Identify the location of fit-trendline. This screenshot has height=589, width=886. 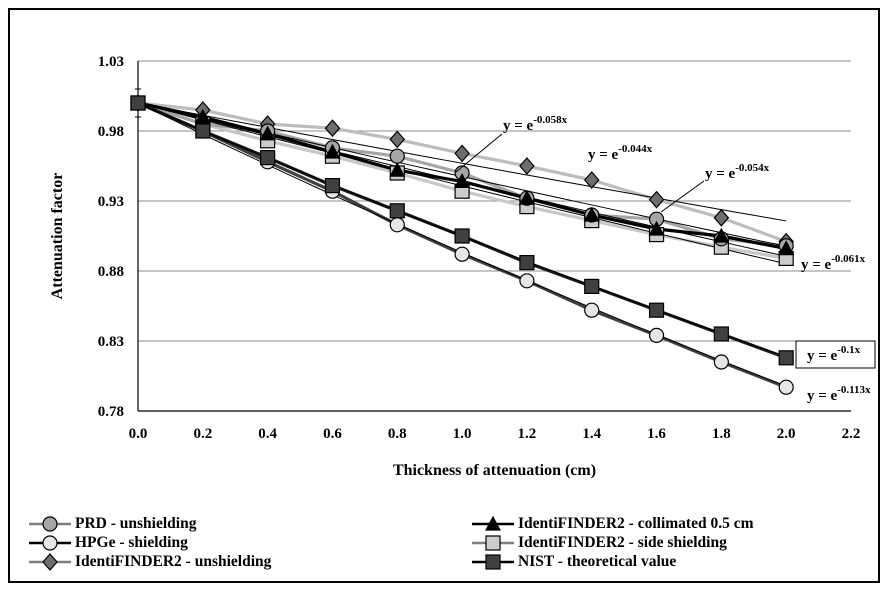
(462, 162).